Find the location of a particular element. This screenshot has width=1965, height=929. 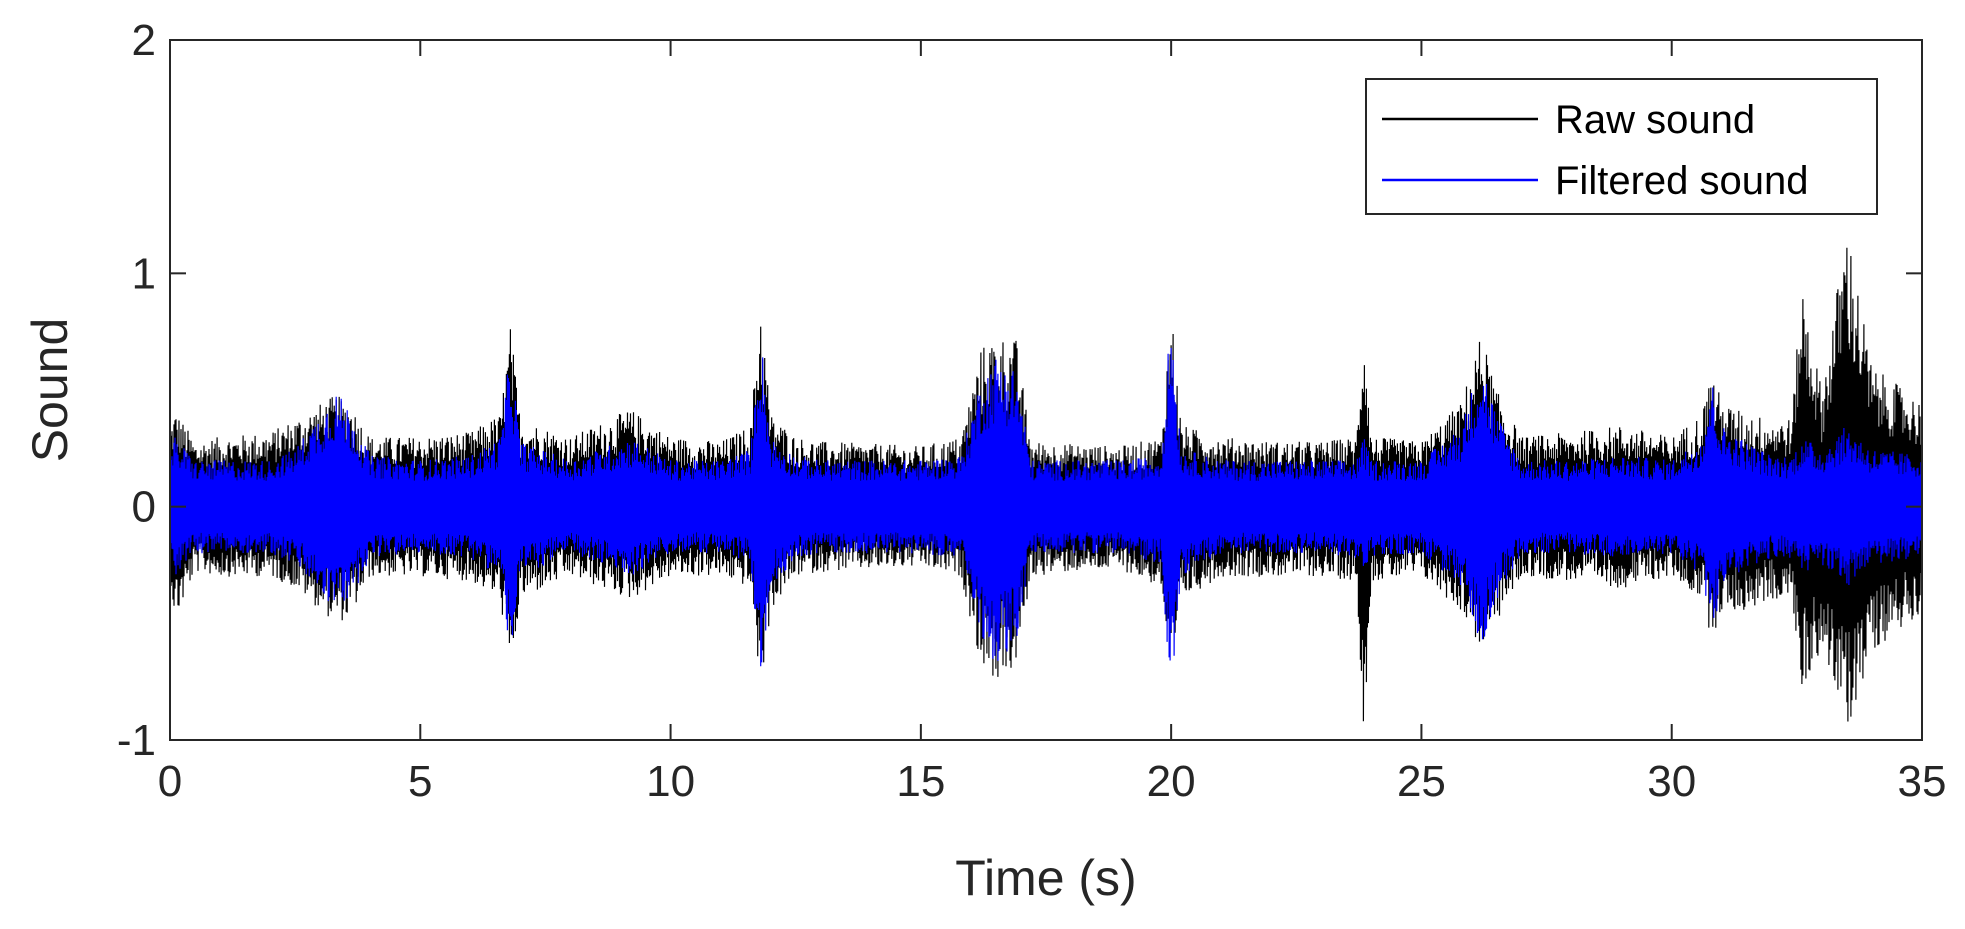

y-tick-label: 1 is located at coordinates (144, 273).